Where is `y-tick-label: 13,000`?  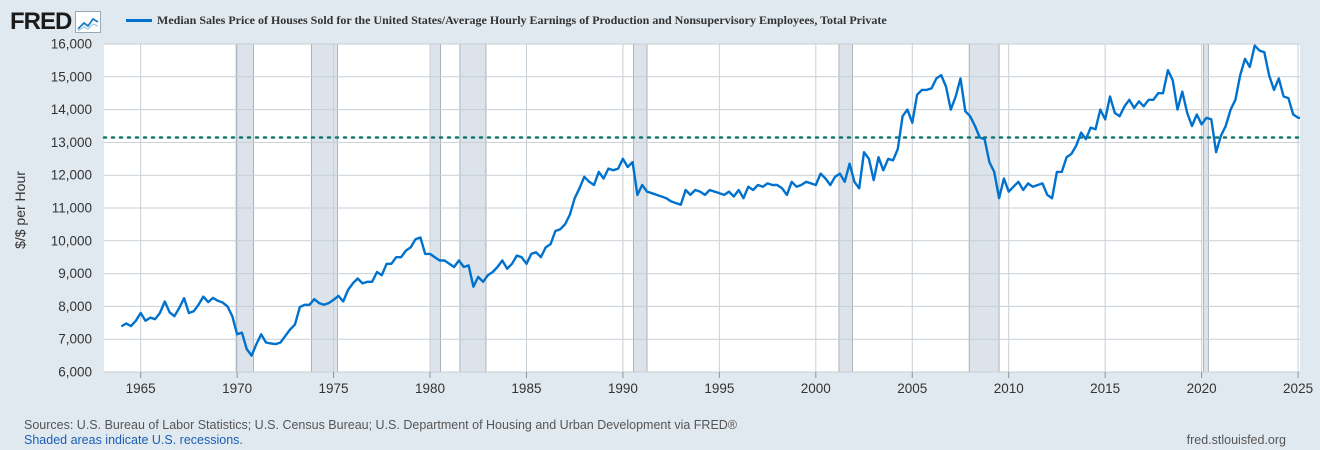
y-tick-label: 13,000 is located at coordinates (71, 142).